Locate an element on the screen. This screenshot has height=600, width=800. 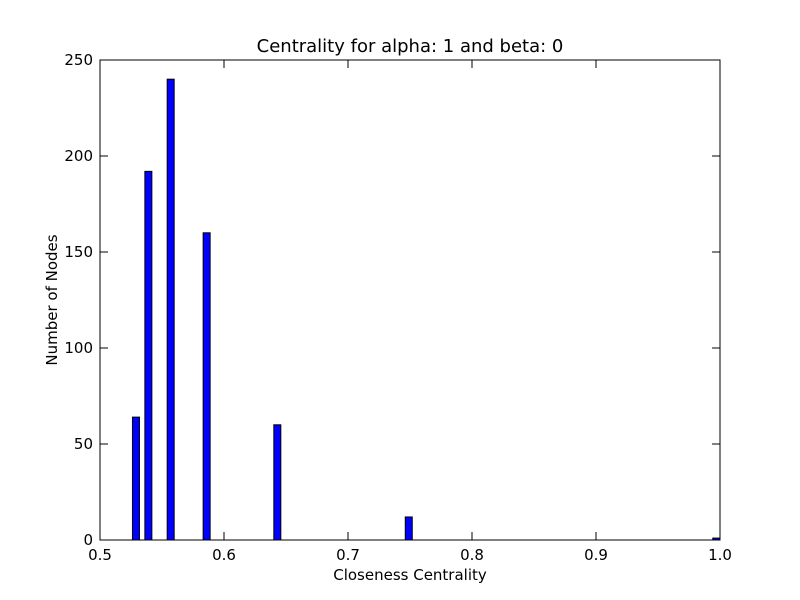
x-tick-label-5: 1.0 is located at coordinates (720, 555).